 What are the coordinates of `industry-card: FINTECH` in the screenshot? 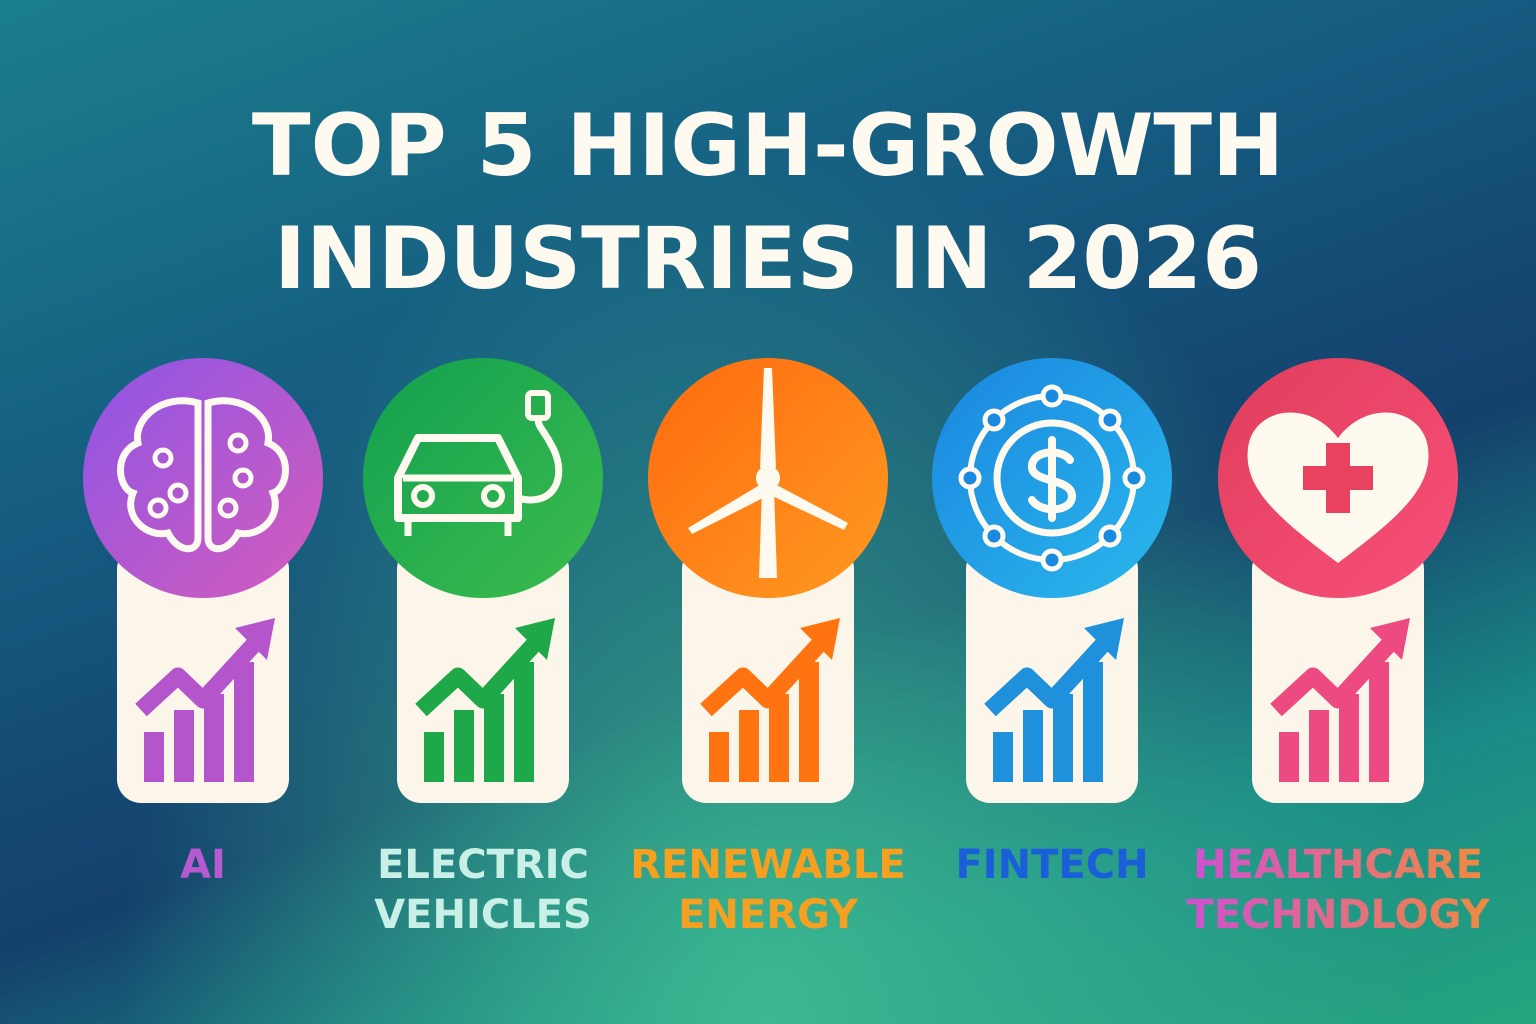 It's located at (1052, 623).